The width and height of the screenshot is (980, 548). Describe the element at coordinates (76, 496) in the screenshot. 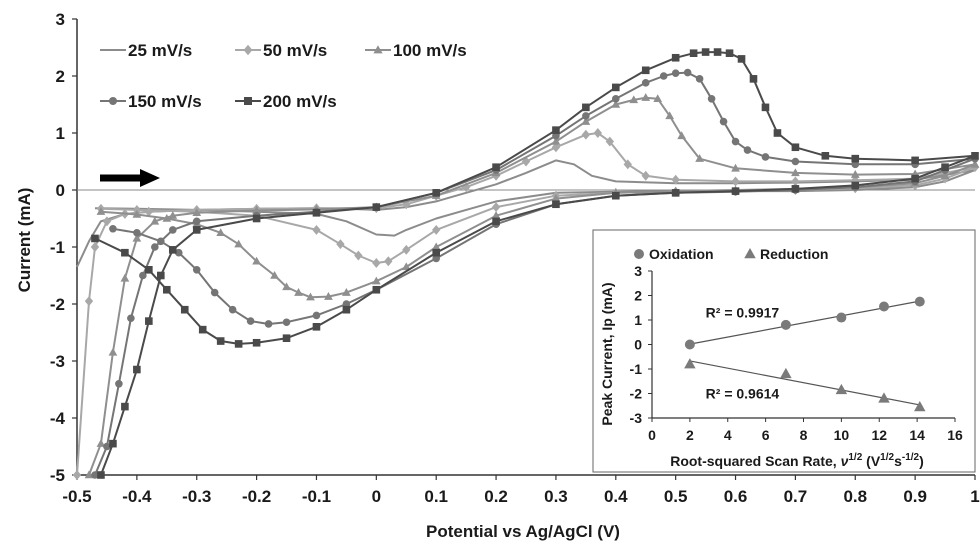

I see `x-tick-label: -0.5` at that location.